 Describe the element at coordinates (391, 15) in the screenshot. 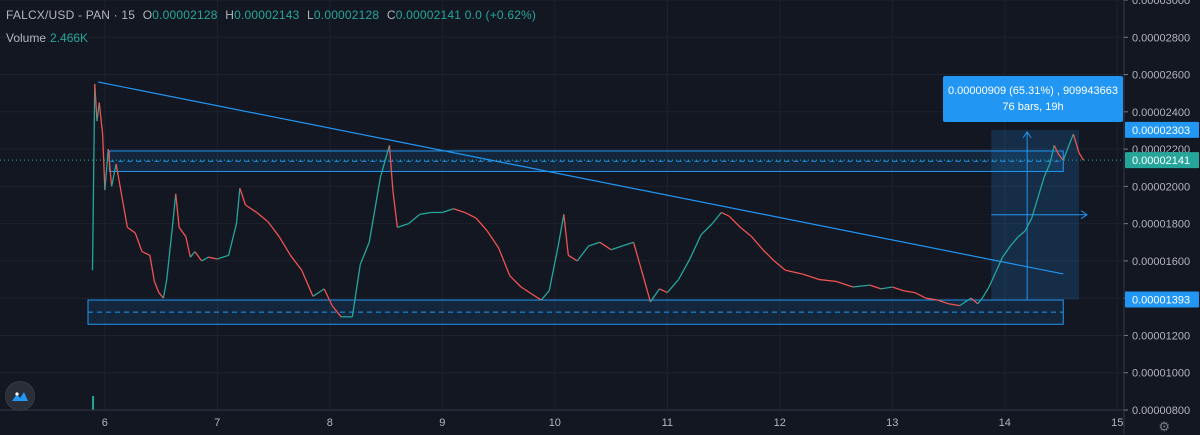

I see `close-label: C` at that location.